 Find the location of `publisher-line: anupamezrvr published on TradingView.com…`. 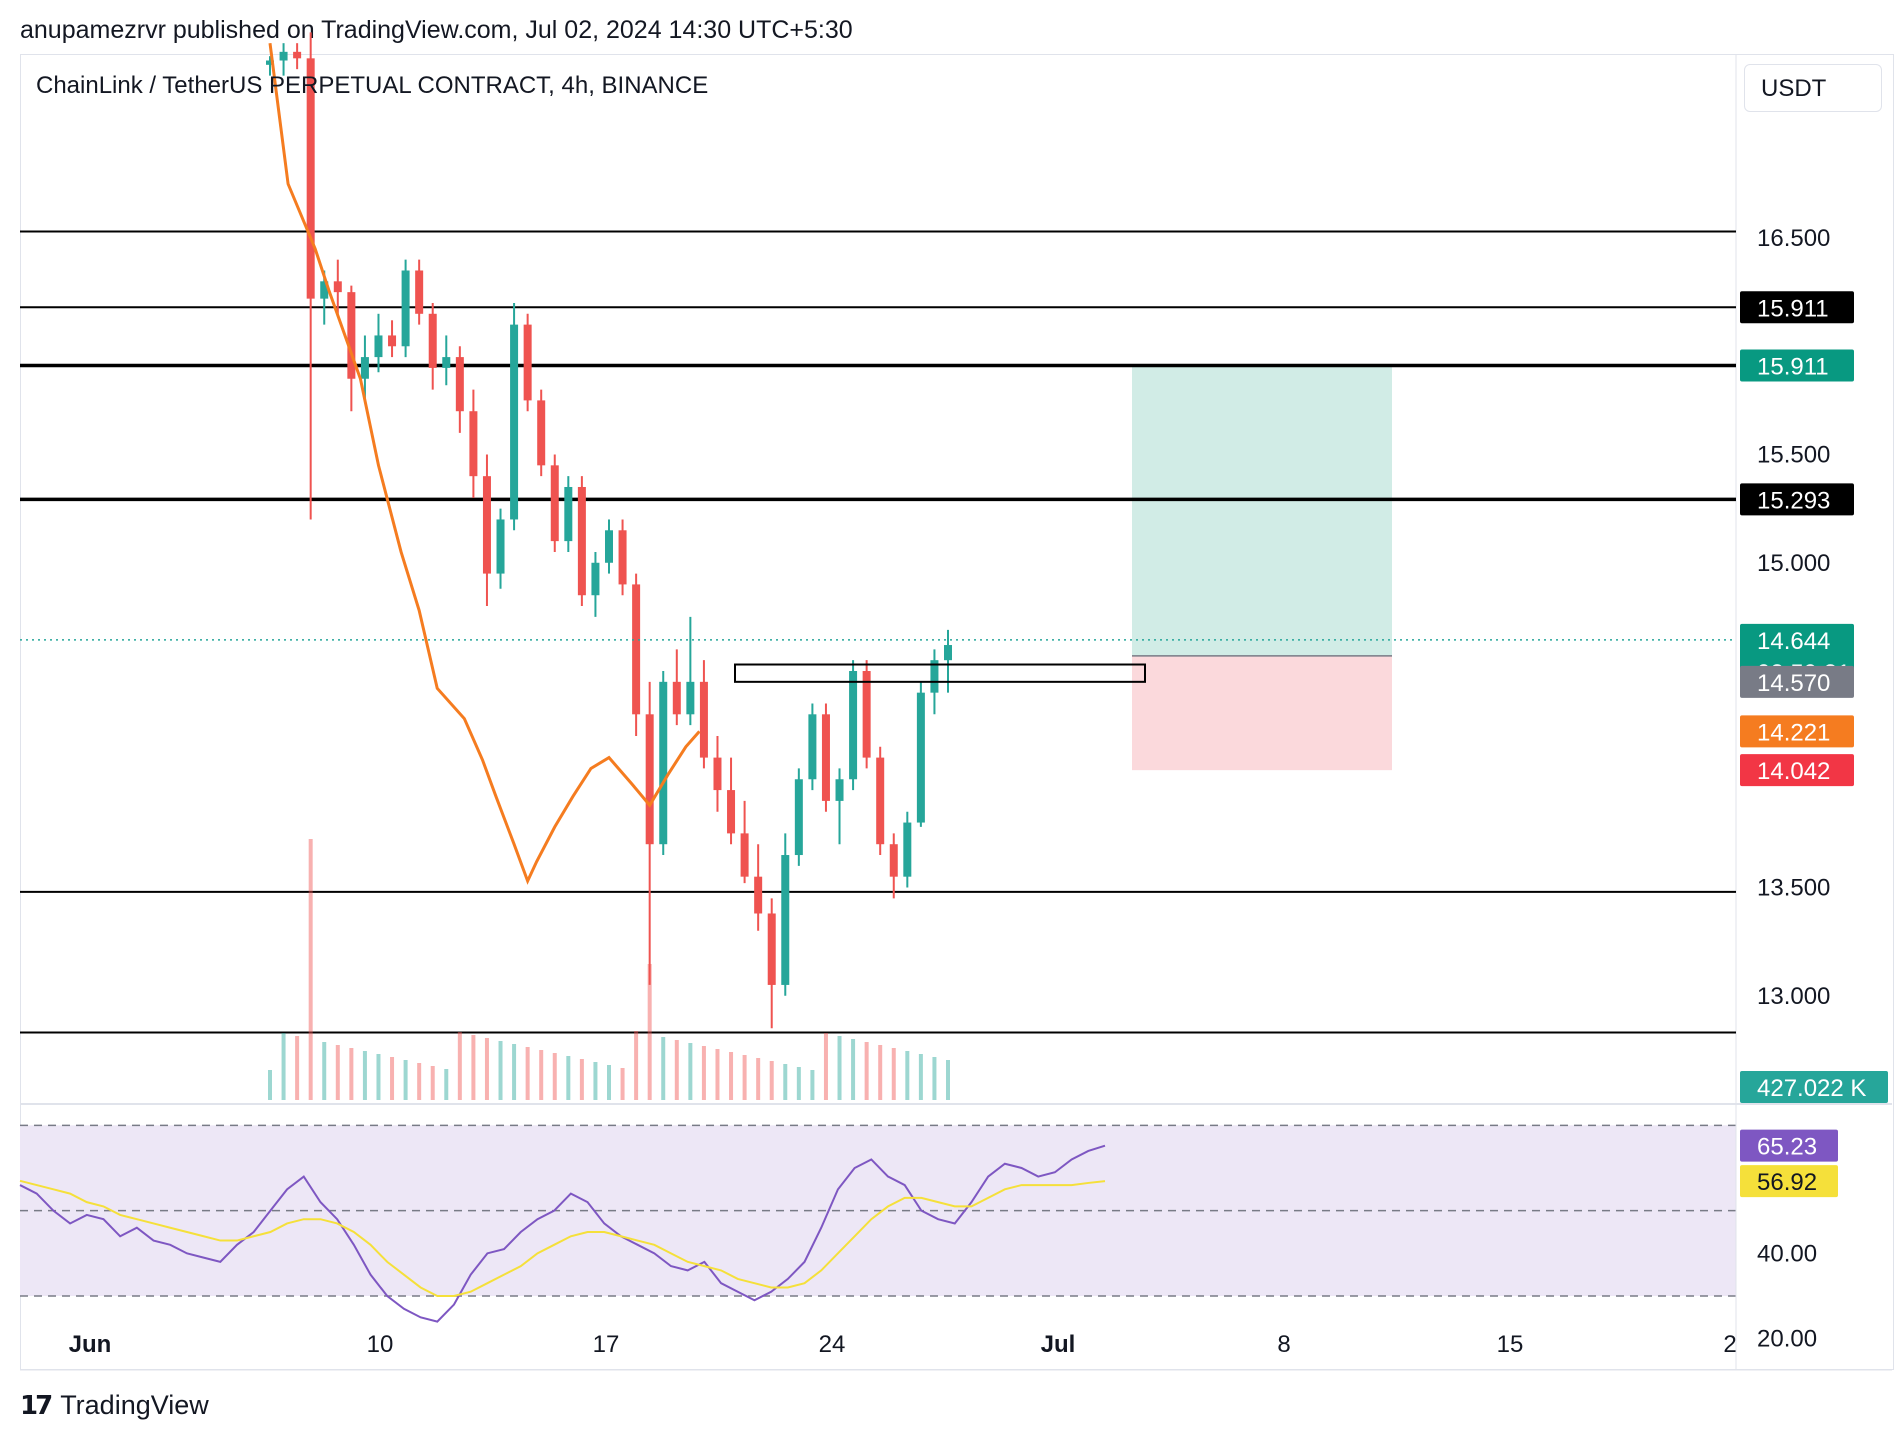

publisher-line: anupamezrvr published on TradingView.com… is located at coordinates (436, 30).